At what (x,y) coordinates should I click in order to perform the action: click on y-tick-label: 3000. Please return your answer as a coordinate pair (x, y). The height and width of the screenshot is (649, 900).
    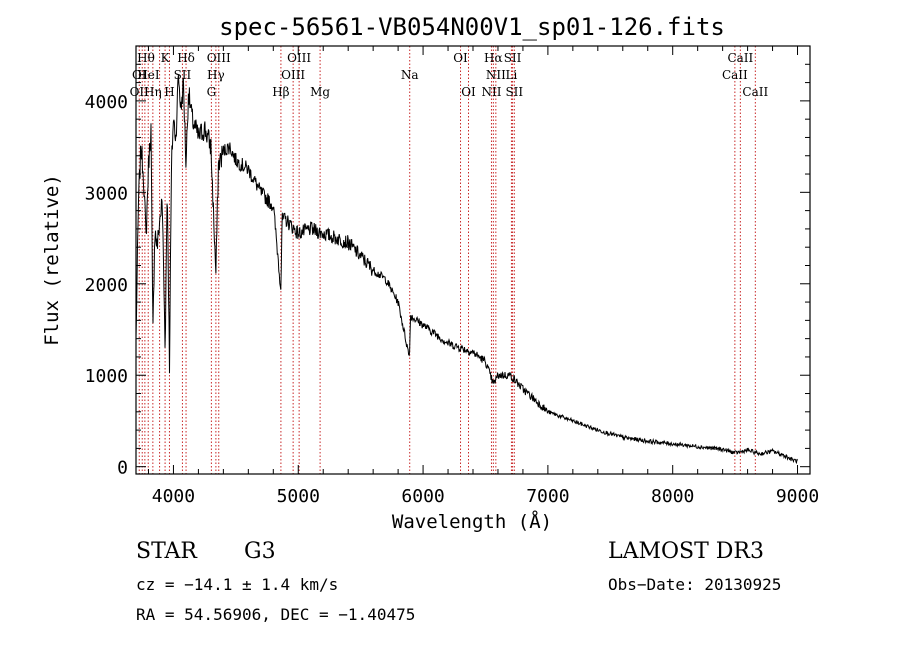
    Looking at the image, I should click on (106, 193).